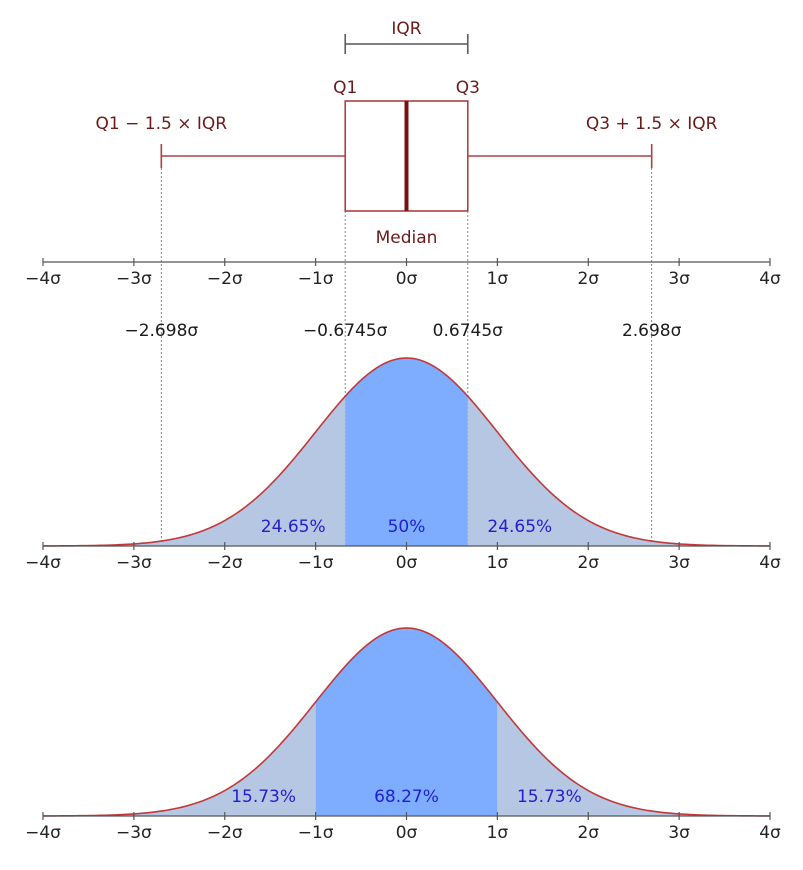 The image size is (803, 870). Describe the element at coordinates (652, 124) in the screenshot. I see `upper-whisker-label: Q3 + 1.5 × IQR` at that location.